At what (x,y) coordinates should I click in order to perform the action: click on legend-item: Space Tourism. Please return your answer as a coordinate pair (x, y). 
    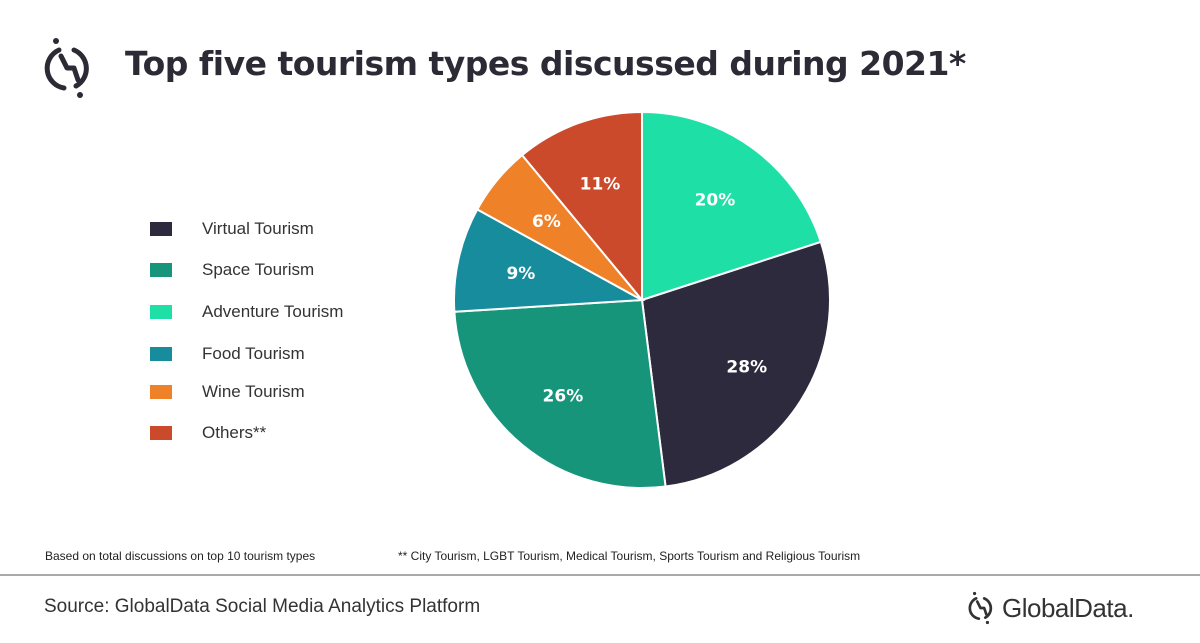
    Looking at the image, I should click on (232, 270).